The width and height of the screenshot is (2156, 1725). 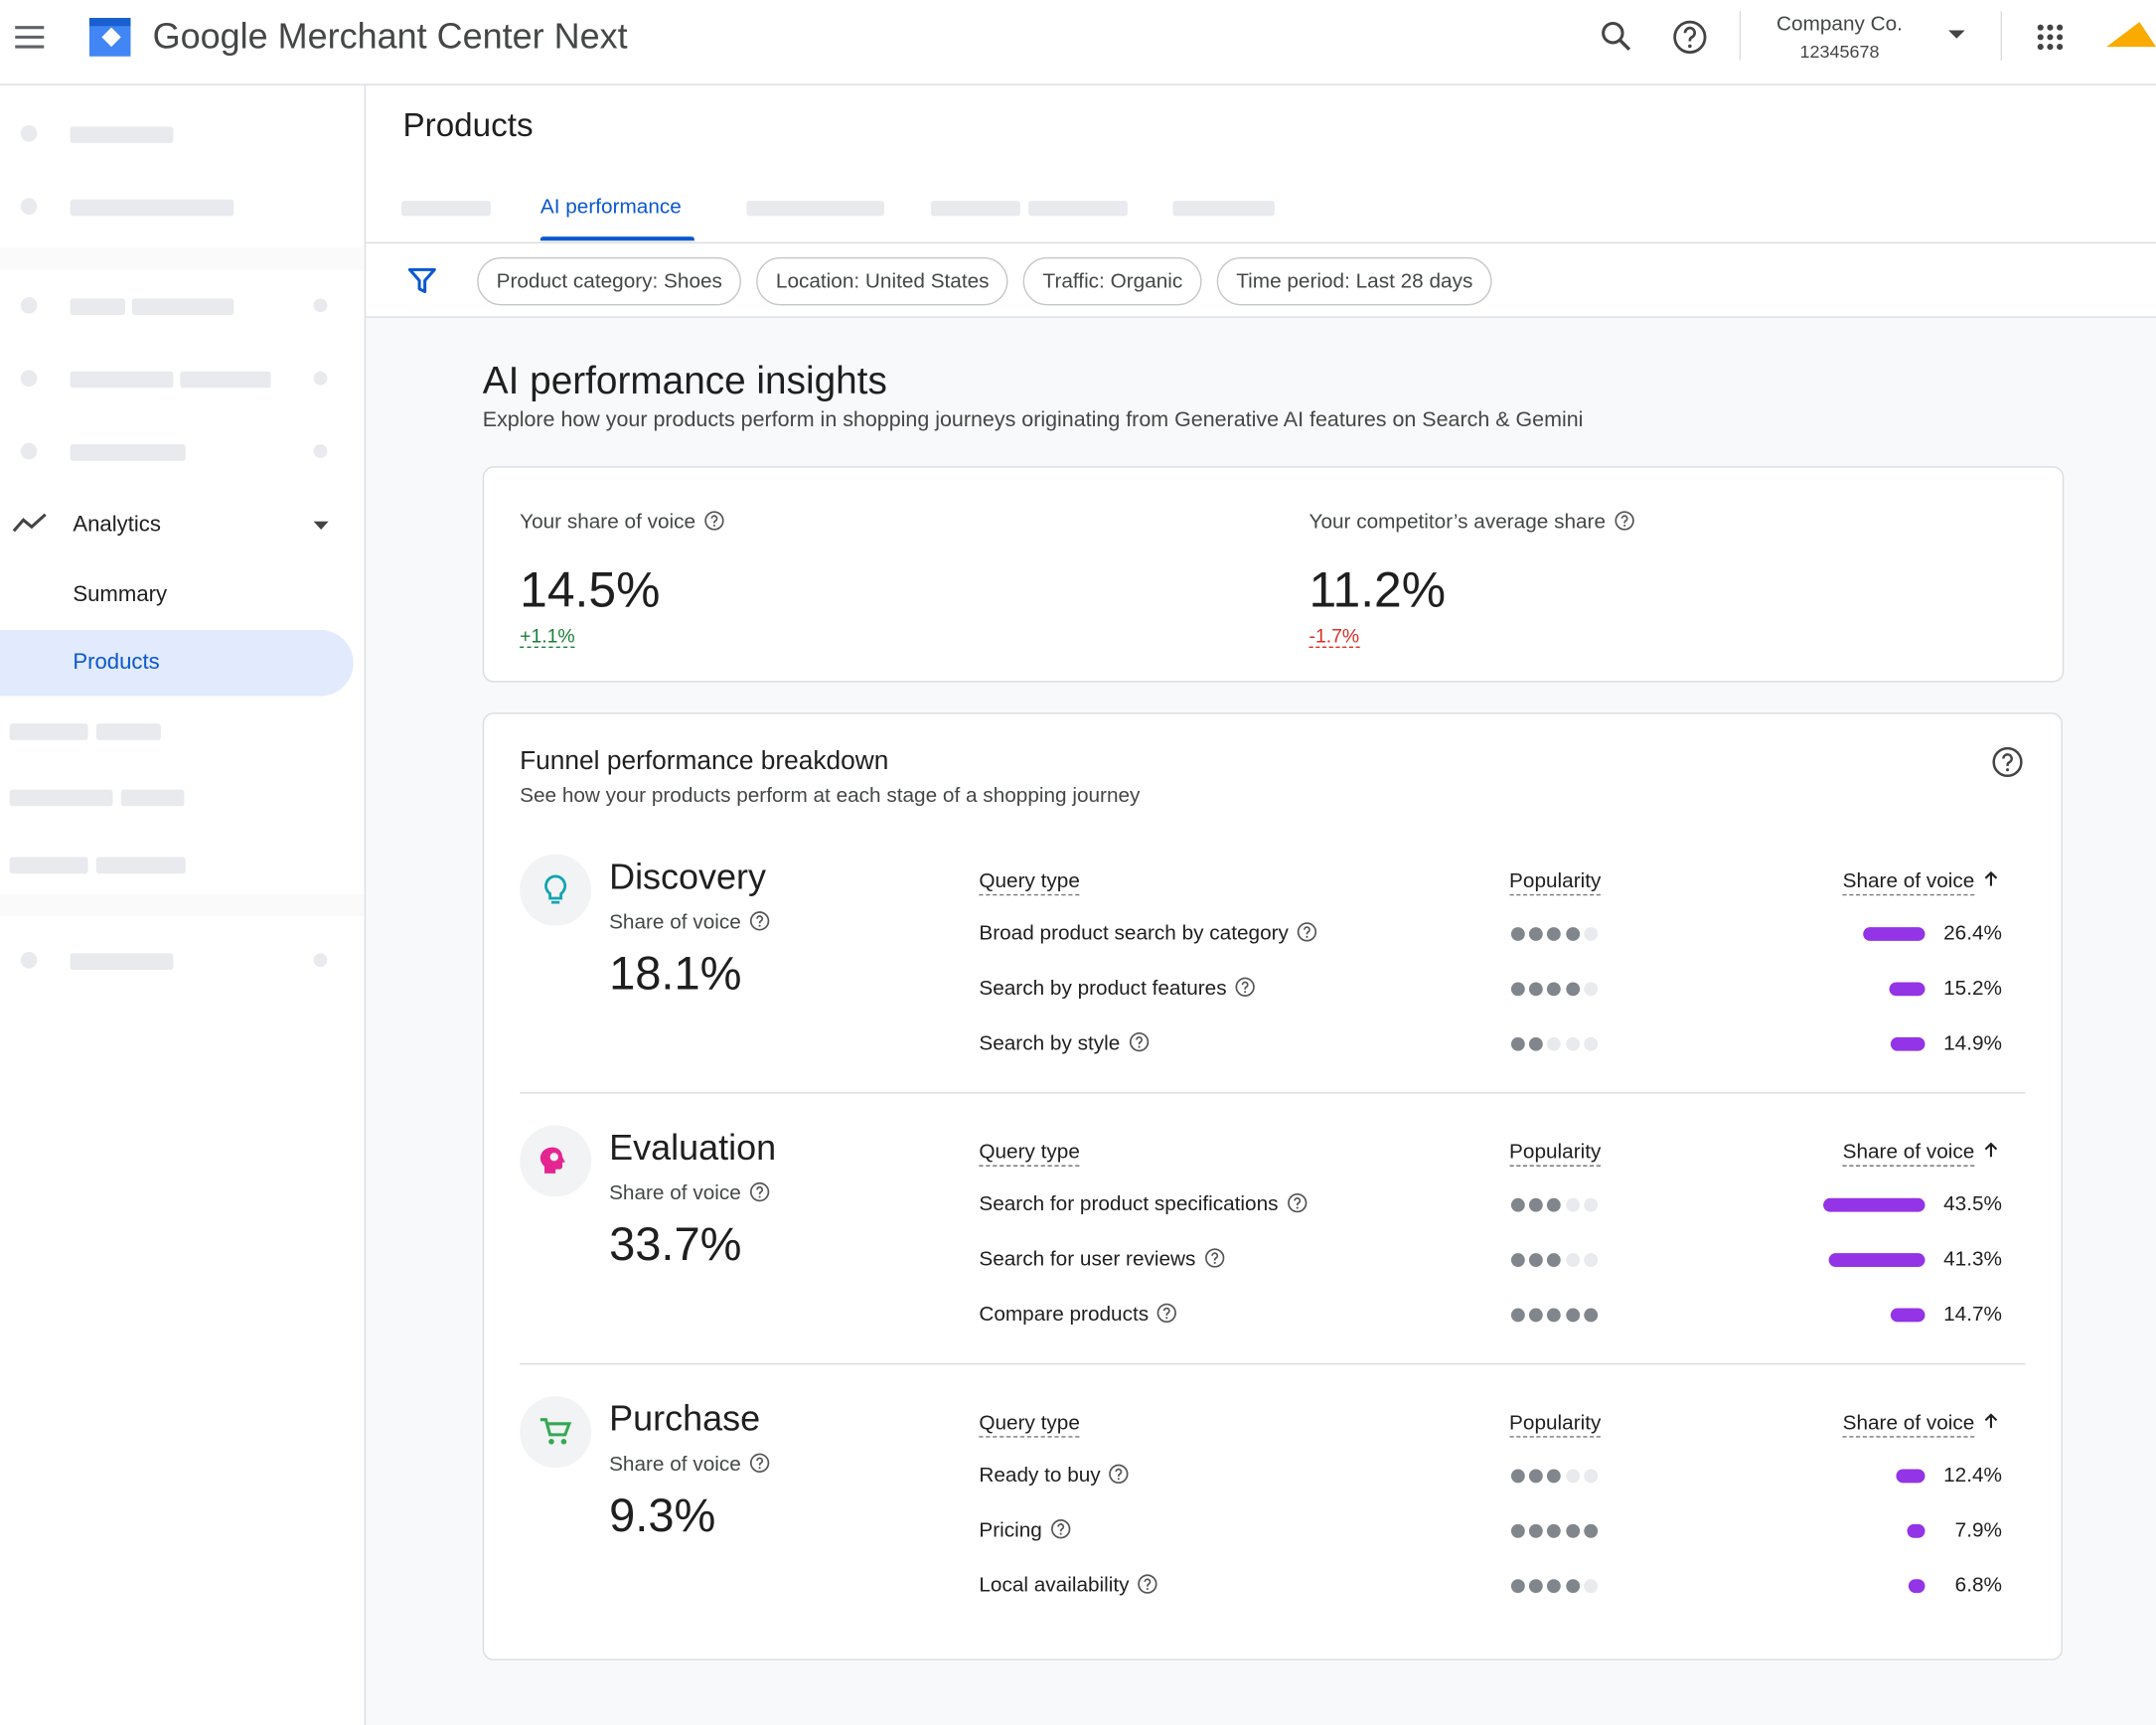 I want to click on query-type: Pricing, so click(x=1025, y=1530).